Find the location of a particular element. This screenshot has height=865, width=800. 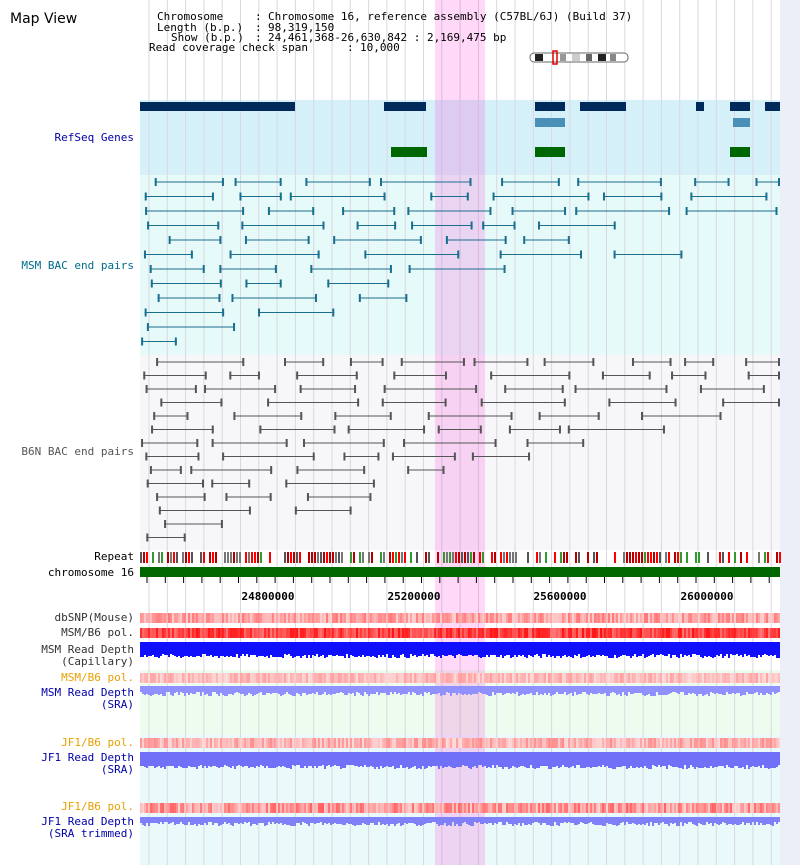

track-label-jf1-read-depth-trim: JF1 Read Depth is located at coordinates (87, 821).